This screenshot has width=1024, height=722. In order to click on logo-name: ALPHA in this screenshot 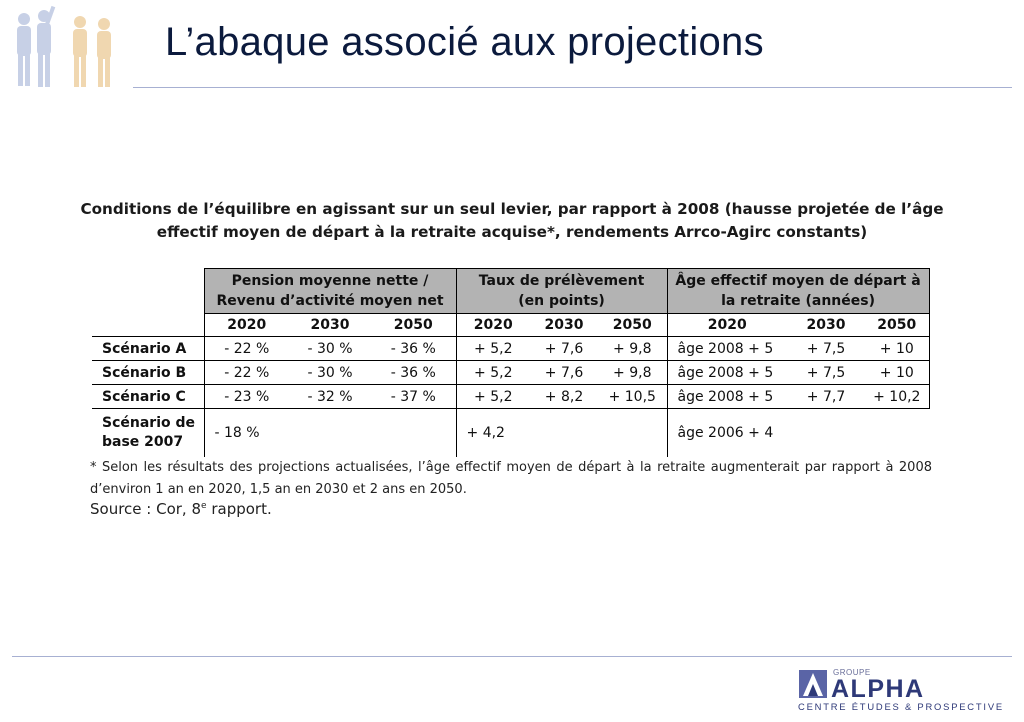, I will do `click(878, 689)`.